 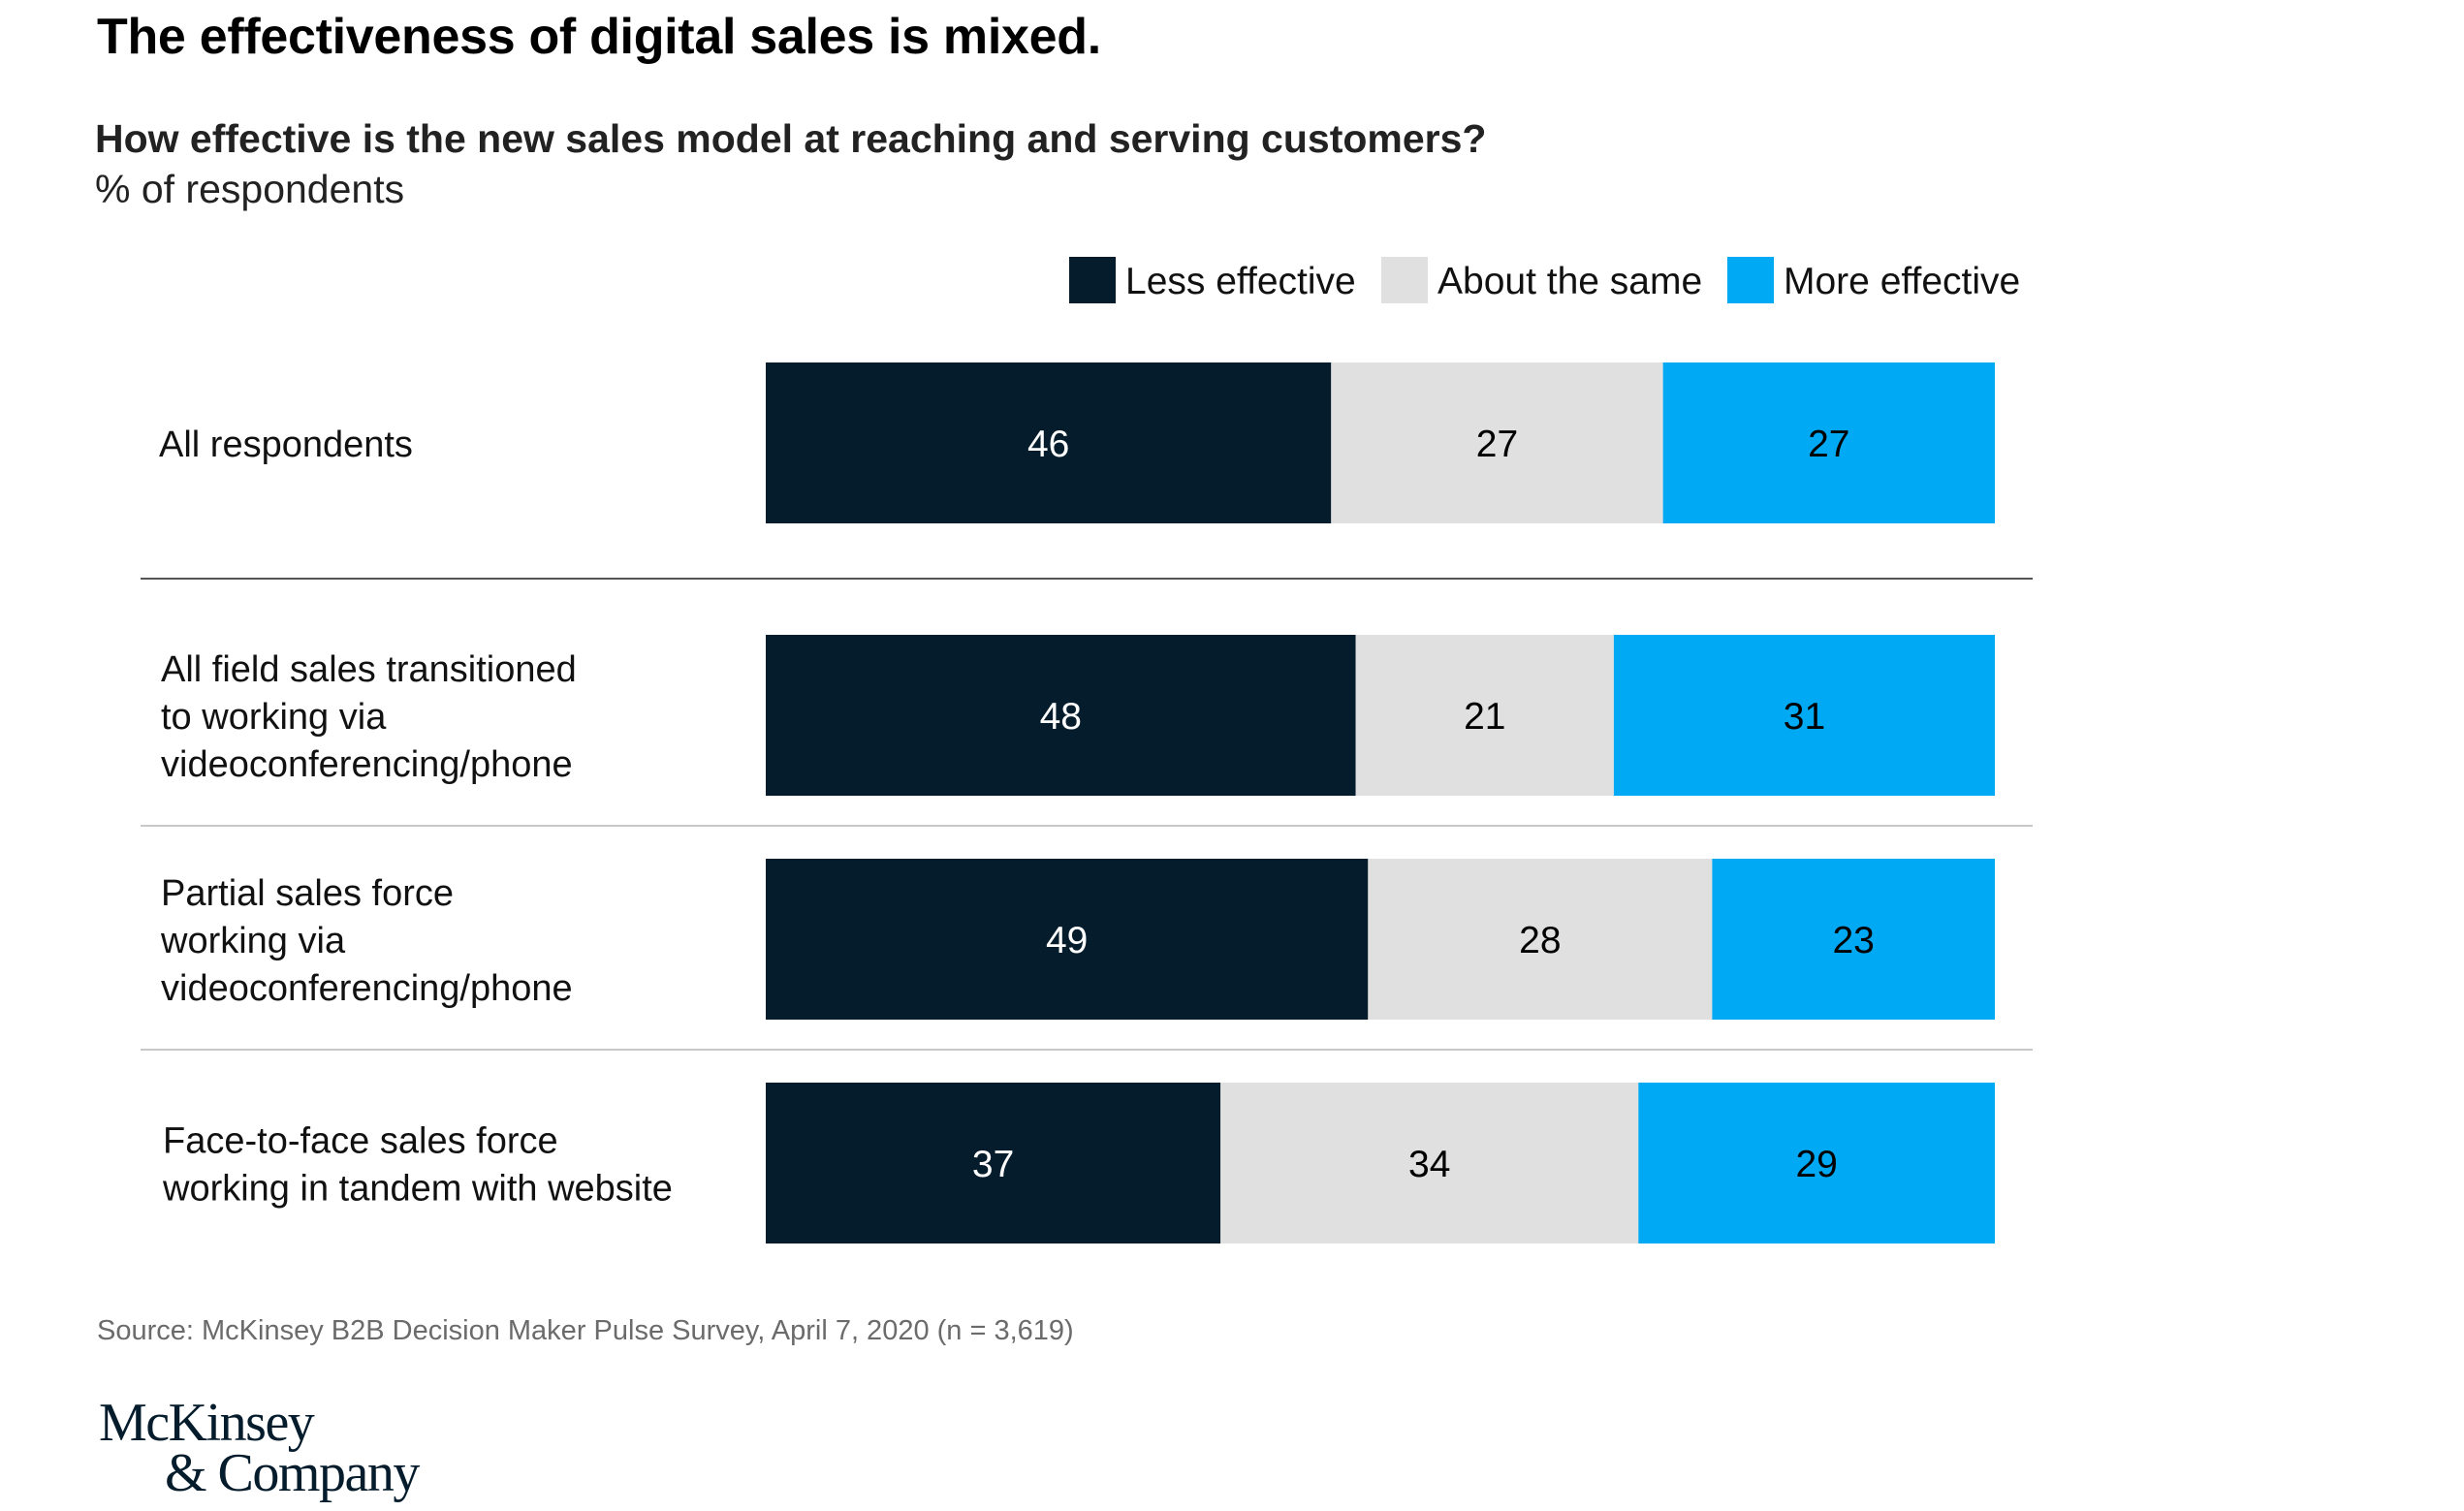 I want to click on category-label-2-line-3: videoconferencing/phone, so click(x=367, y=764).